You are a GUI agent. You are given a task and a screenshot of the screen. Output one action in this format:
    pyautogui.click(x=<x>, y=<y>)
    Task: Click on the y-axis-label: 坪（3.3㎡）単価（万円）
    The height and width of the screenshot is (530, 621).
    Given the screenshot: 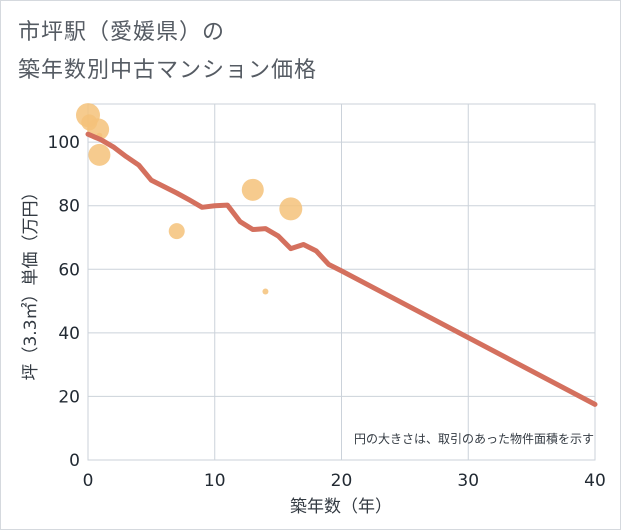 What is the action you would take?
    pyautogui.click(x=31, y=281)
    